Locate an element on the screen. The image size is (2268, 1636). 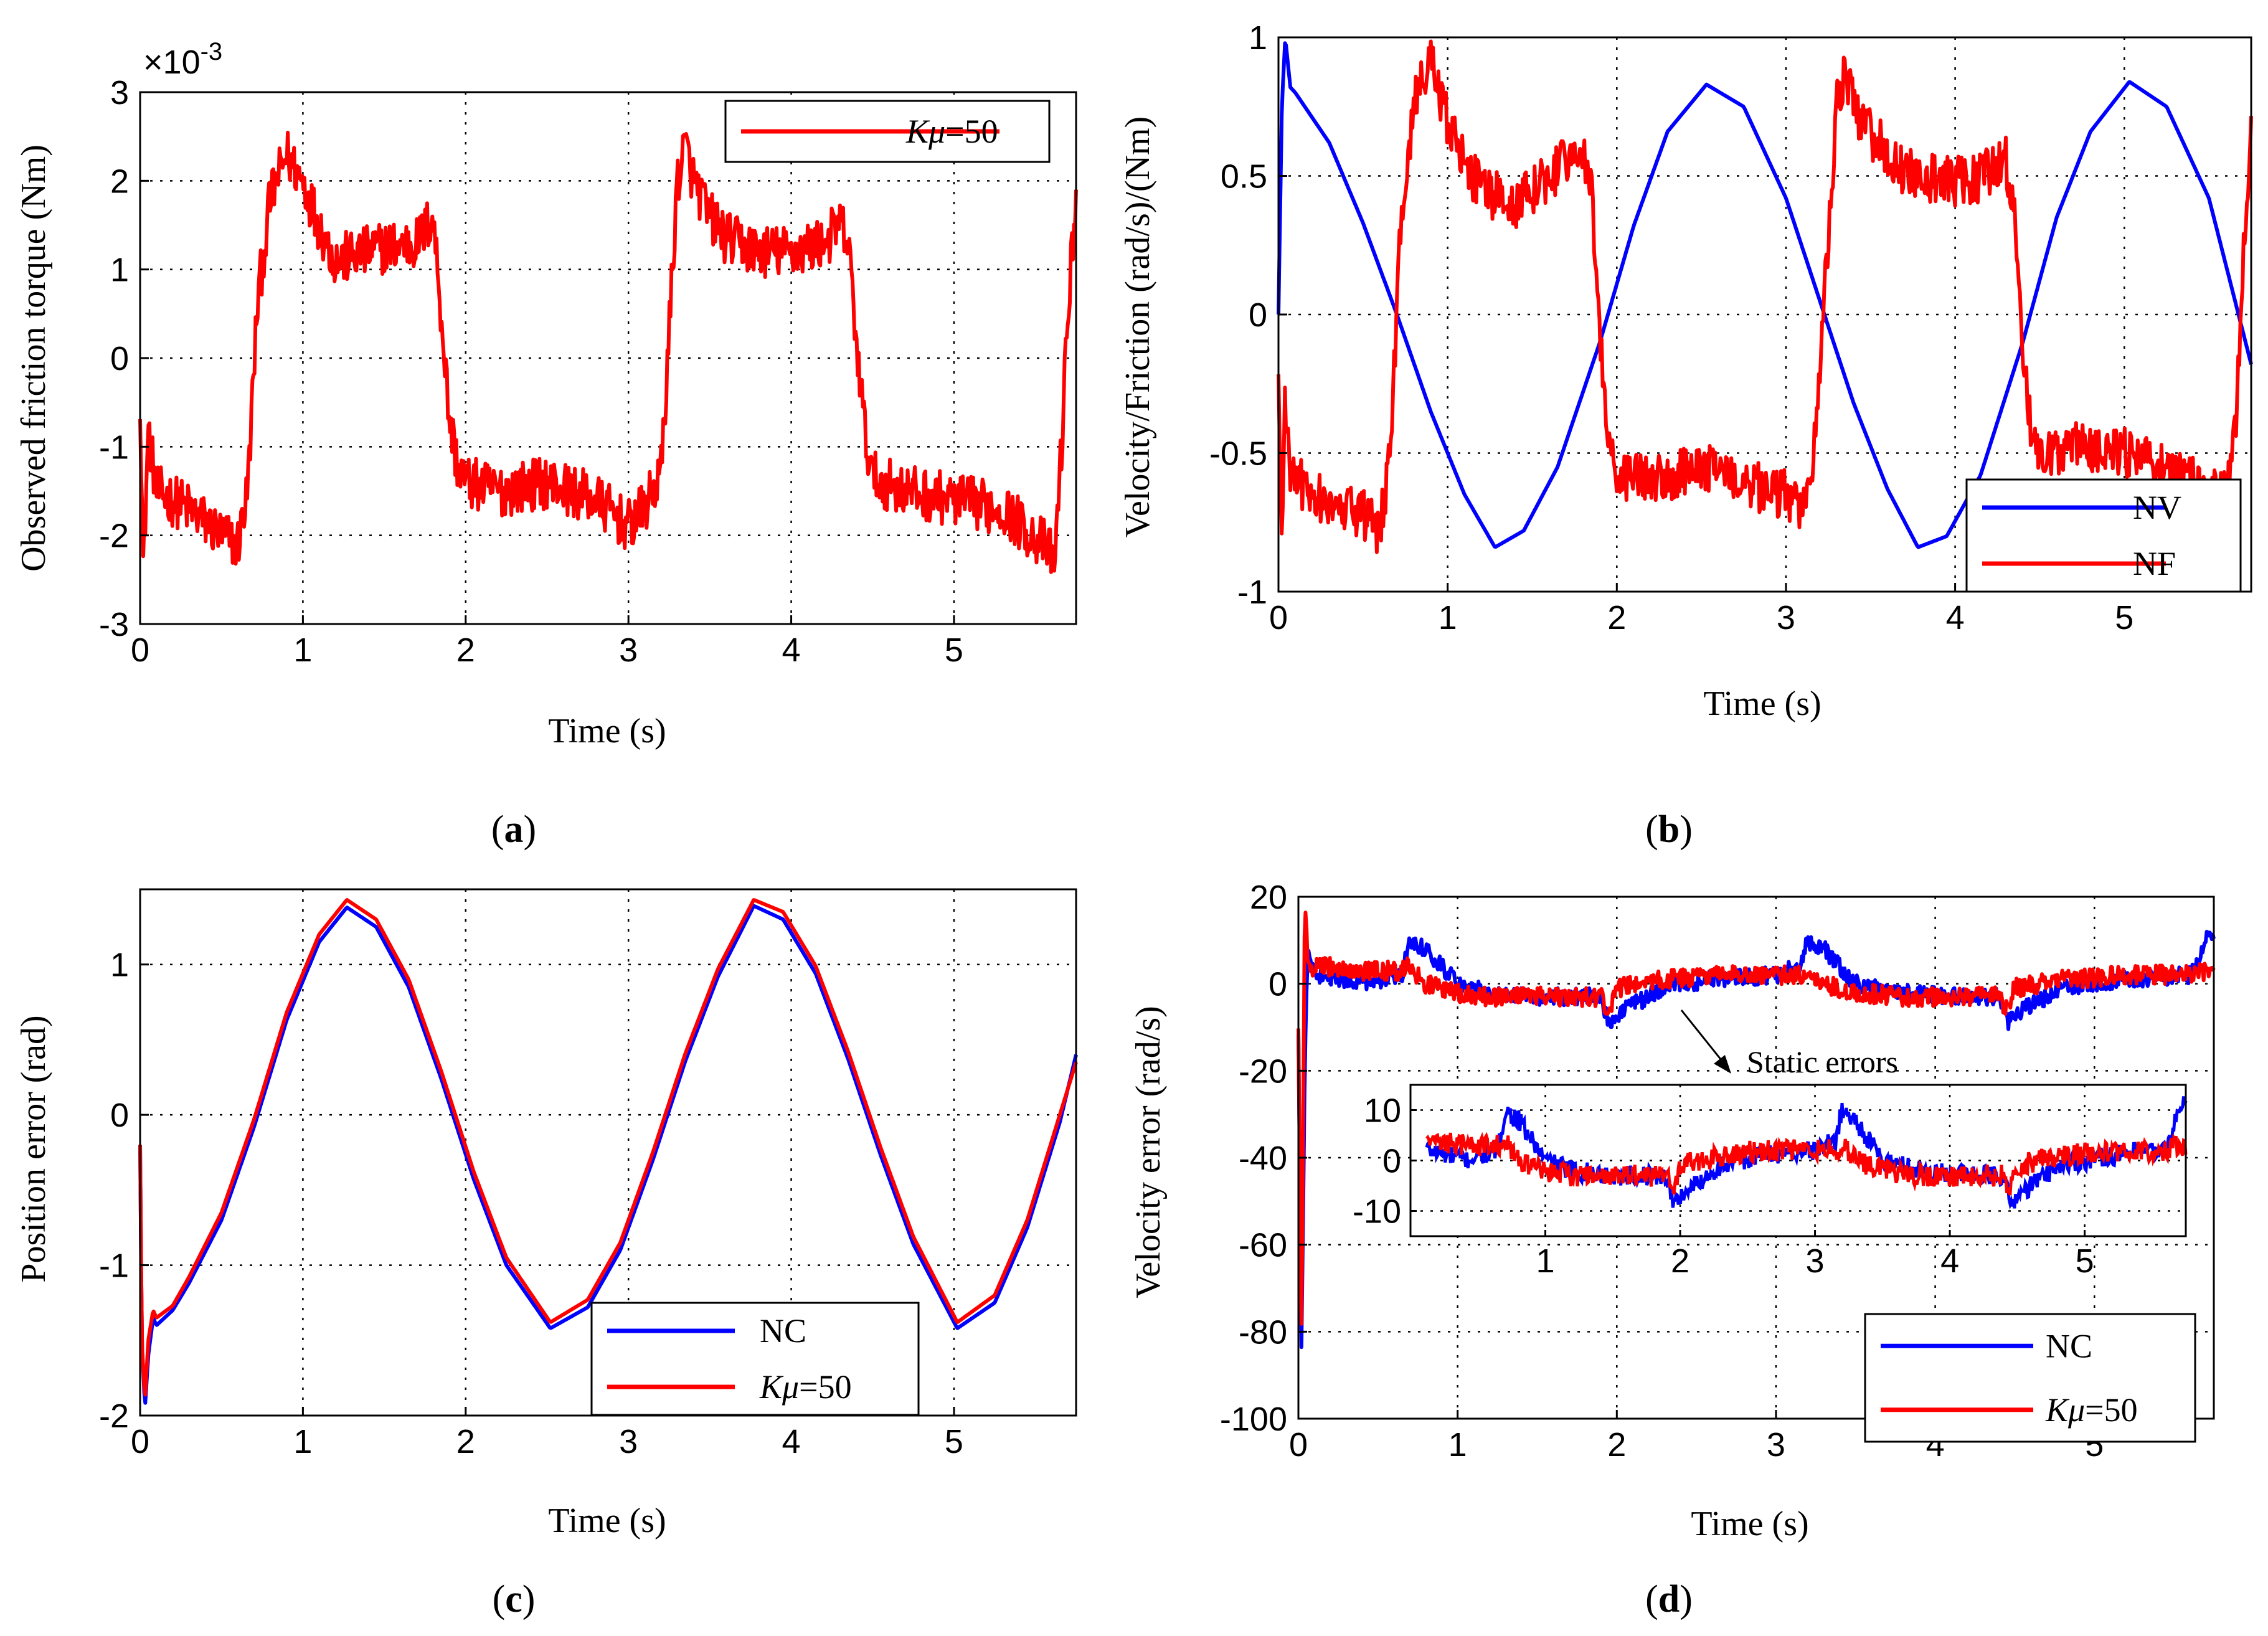
caption-b: (b) is located at coordinates (1669, 829).